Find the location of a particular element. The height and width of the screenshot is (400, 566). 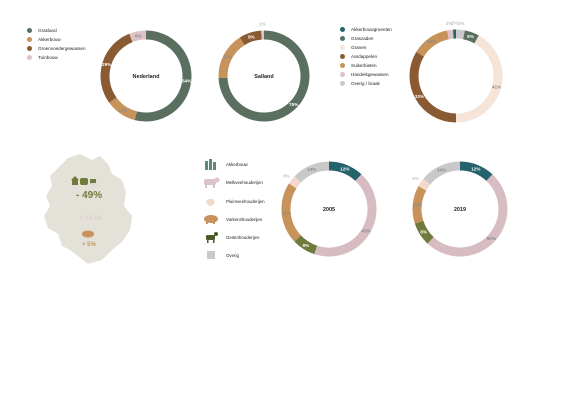

legend-item: Grasland is located at coordinates (42, 30).